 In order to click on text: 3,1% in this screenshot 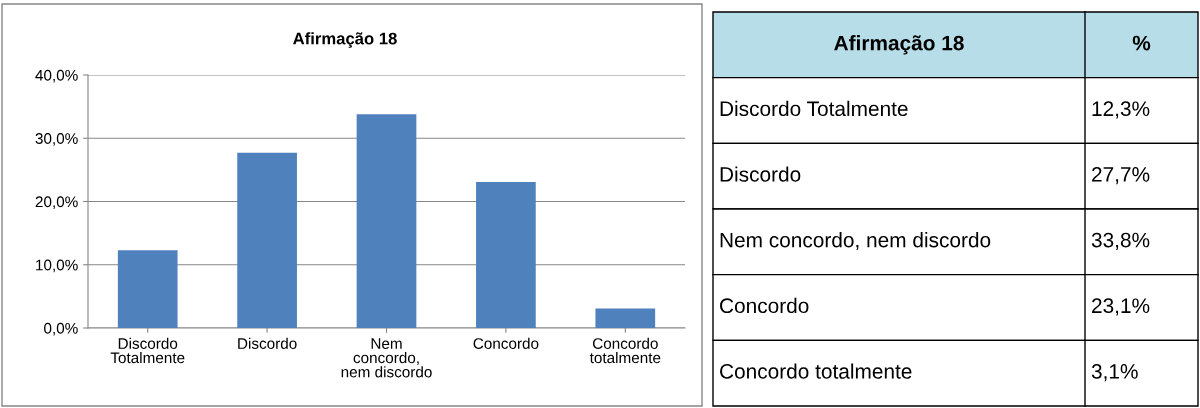, I will do `click(1114, 373)`.